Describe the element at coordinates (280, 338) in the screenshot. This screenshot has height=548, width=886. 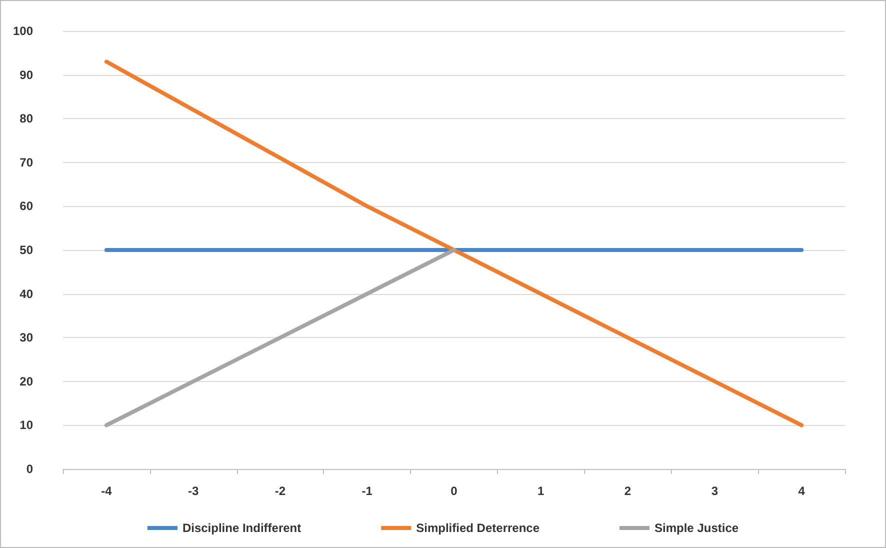
I see `line-series` at that location.